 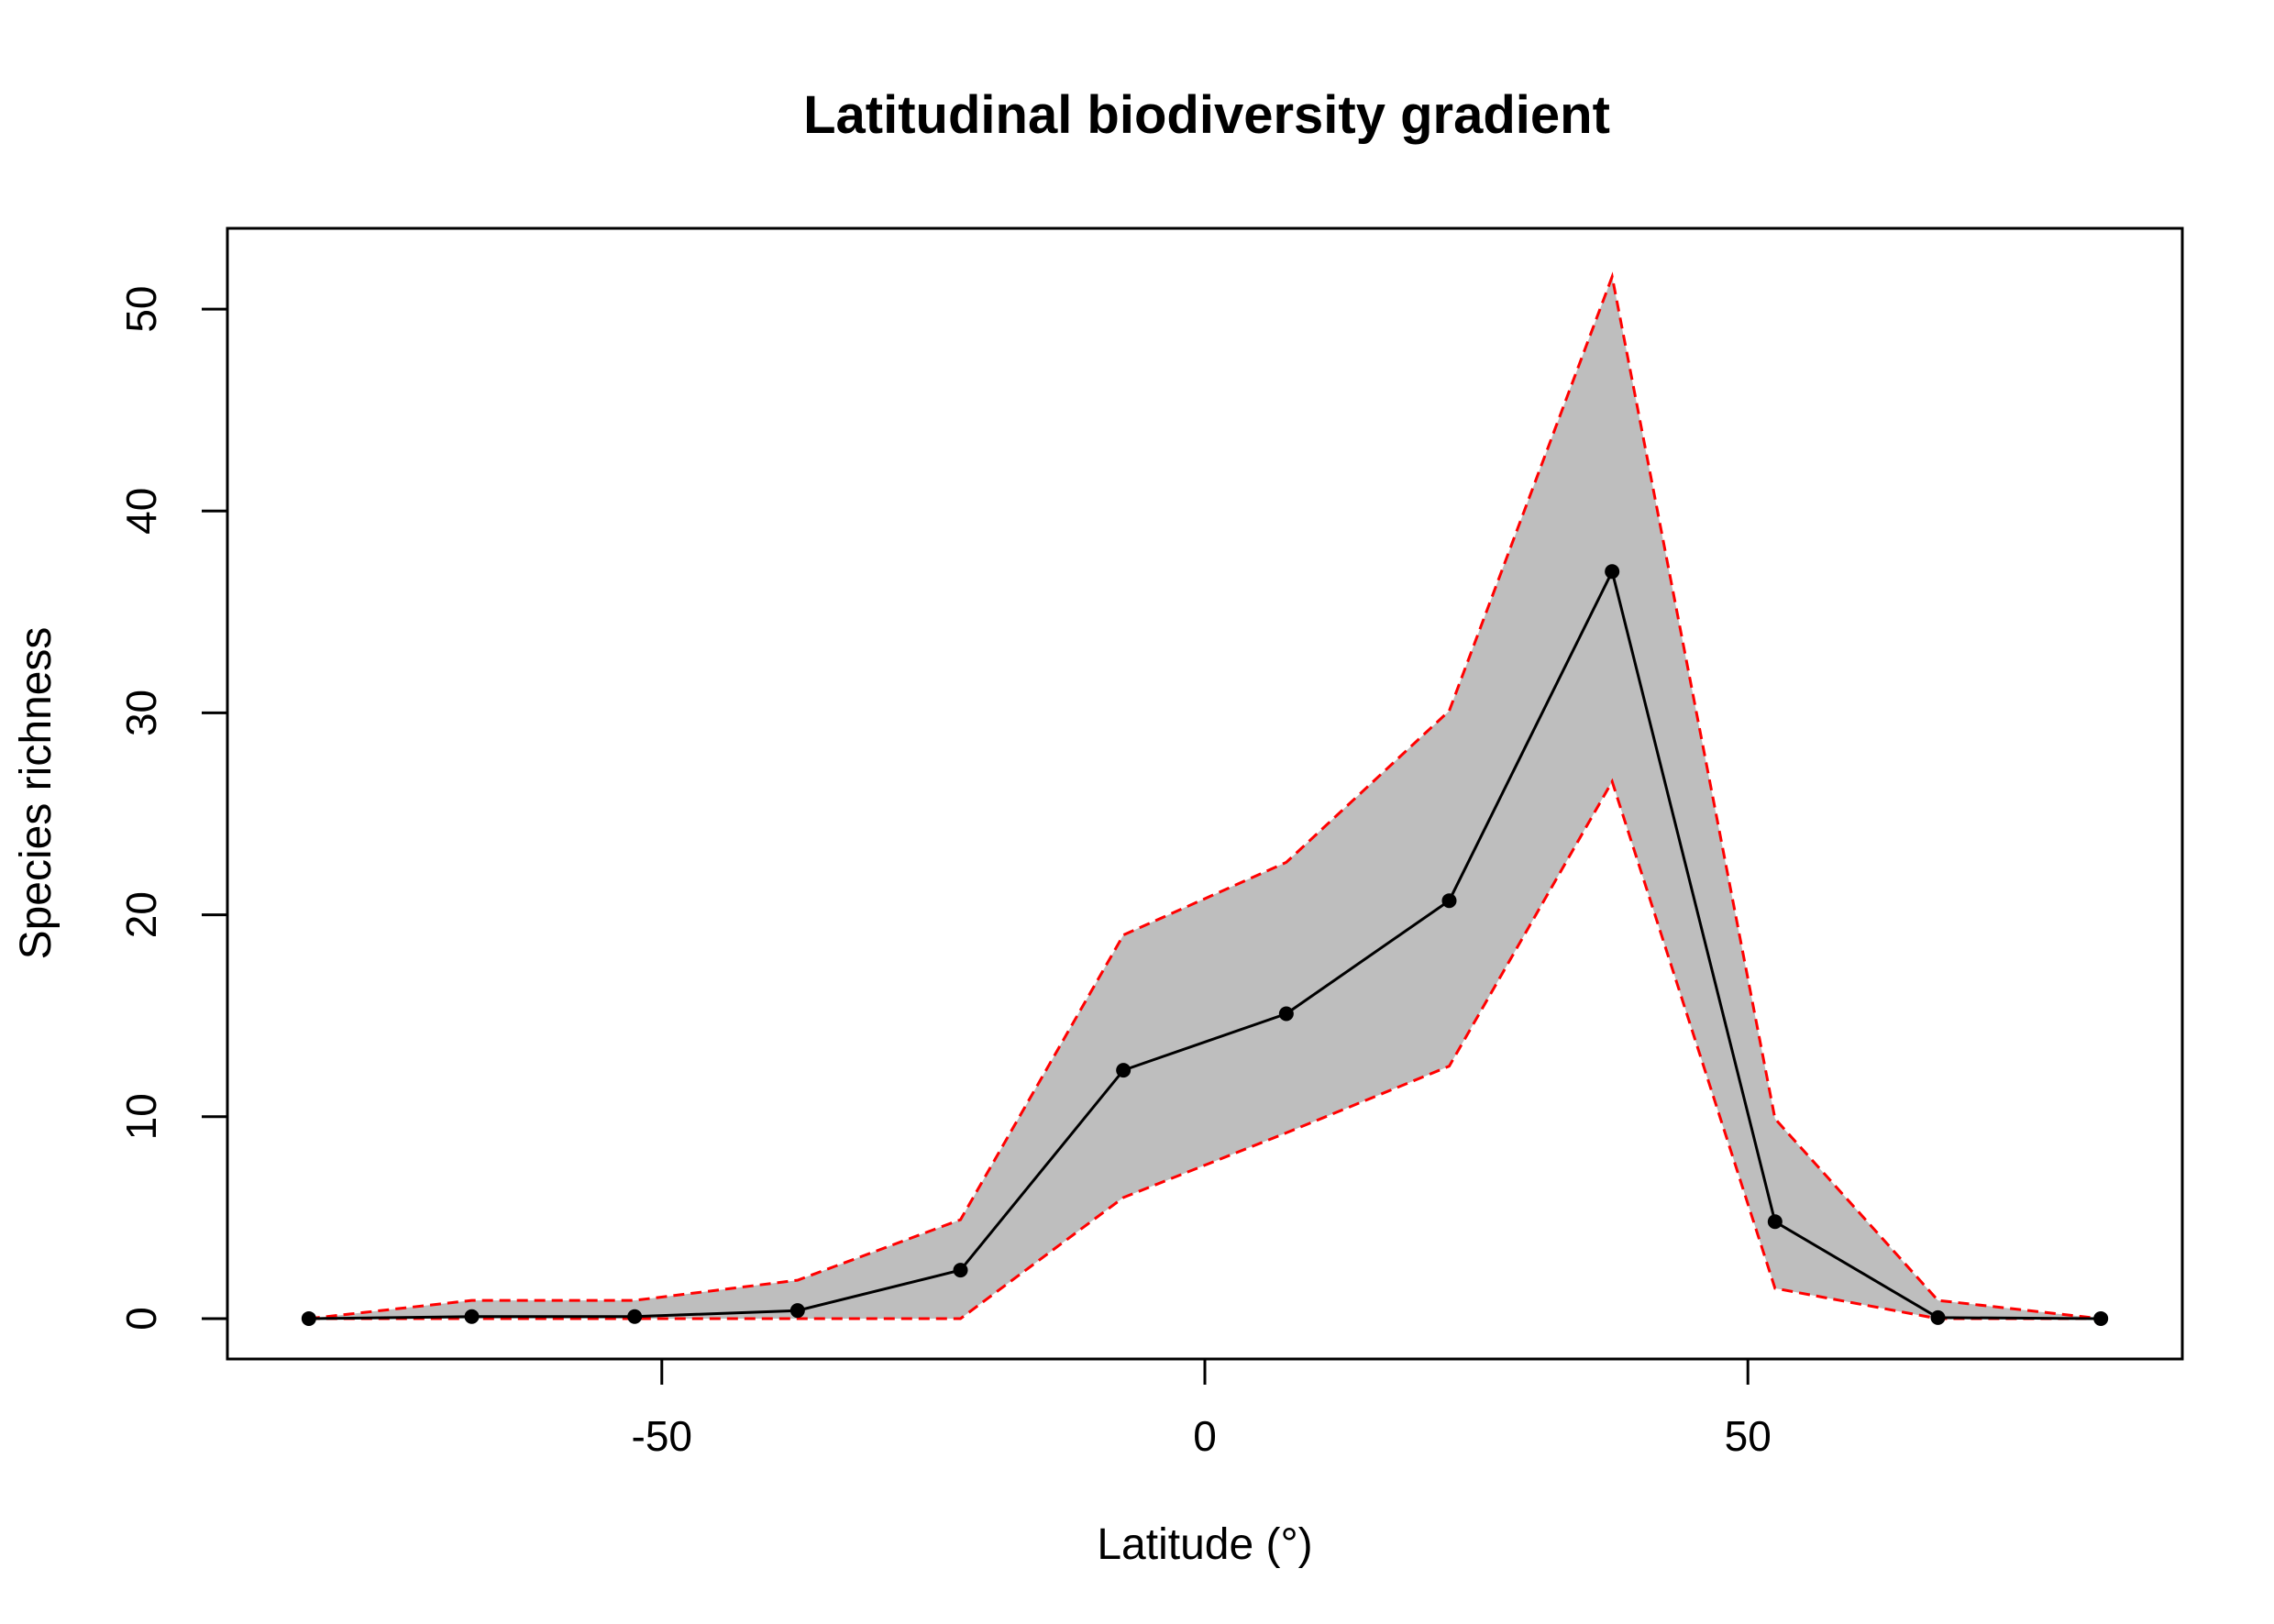 What do you see at coordinates (1205, 1436) in the screenshot?
I see `x-tick-label: 0` at bounding box center [1205, 1436].